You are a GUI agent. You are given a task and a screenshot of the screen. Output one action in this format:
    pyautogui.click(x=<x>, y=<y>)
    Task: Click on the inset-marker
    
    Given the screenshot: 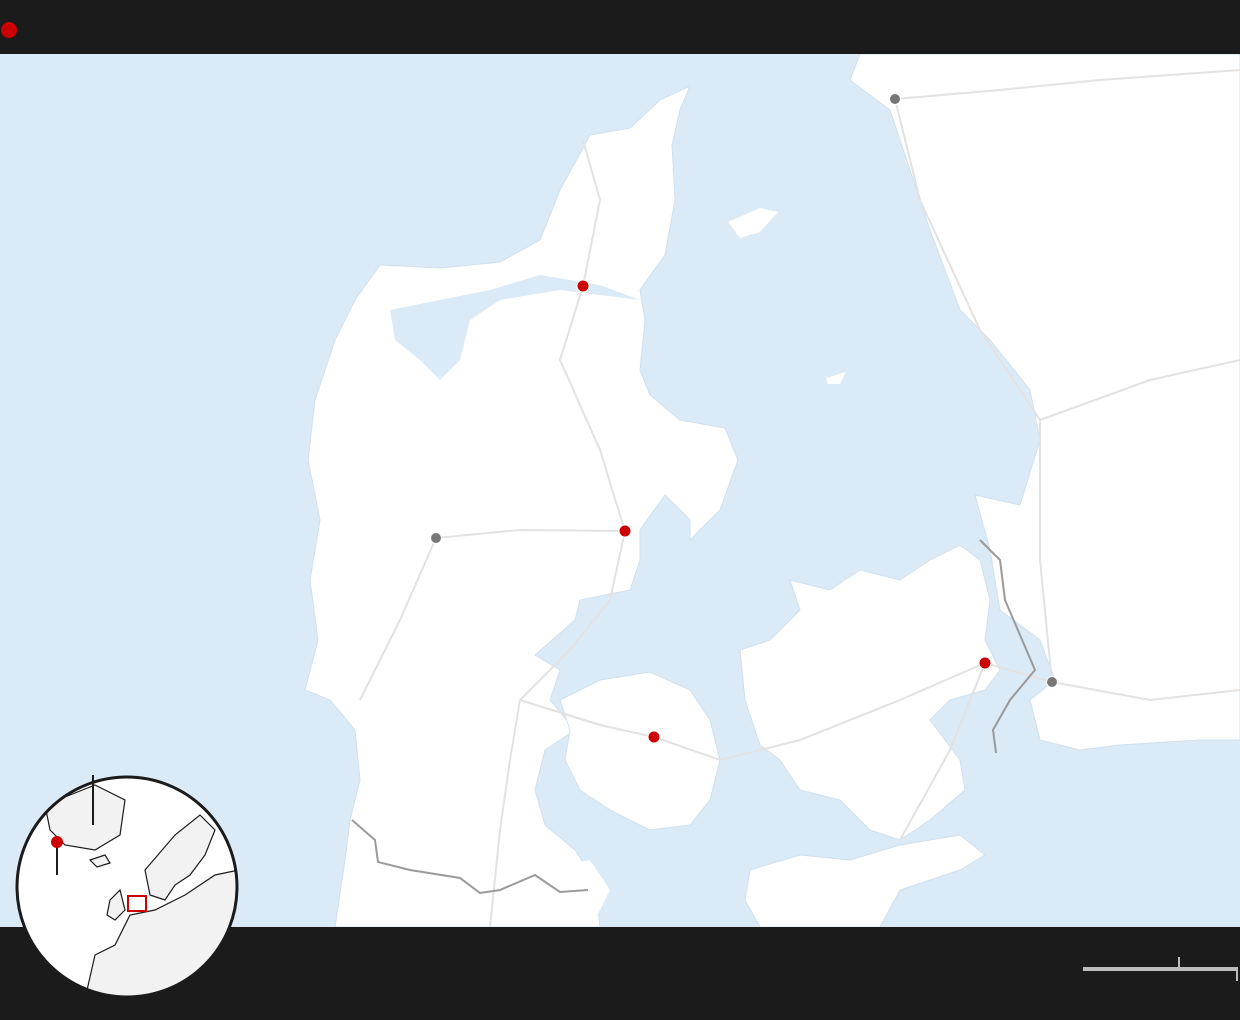 What is the action you would take?
    pyautogui.click(x=57, y=842)
    